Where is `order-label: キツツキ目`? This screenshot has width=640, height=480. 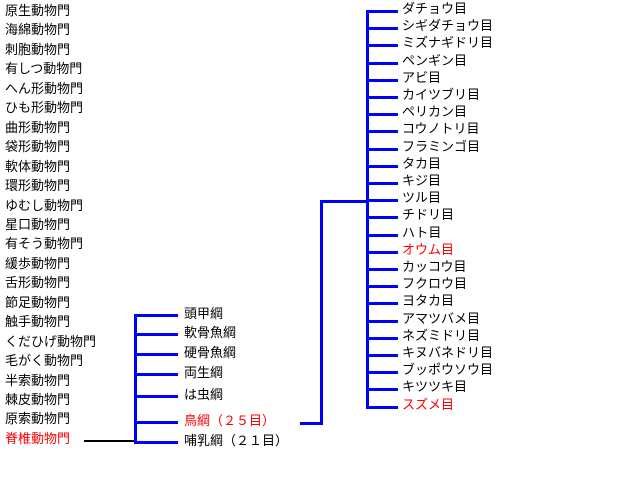 order-label: キツツキ目 is located at coordinates (435, 388).